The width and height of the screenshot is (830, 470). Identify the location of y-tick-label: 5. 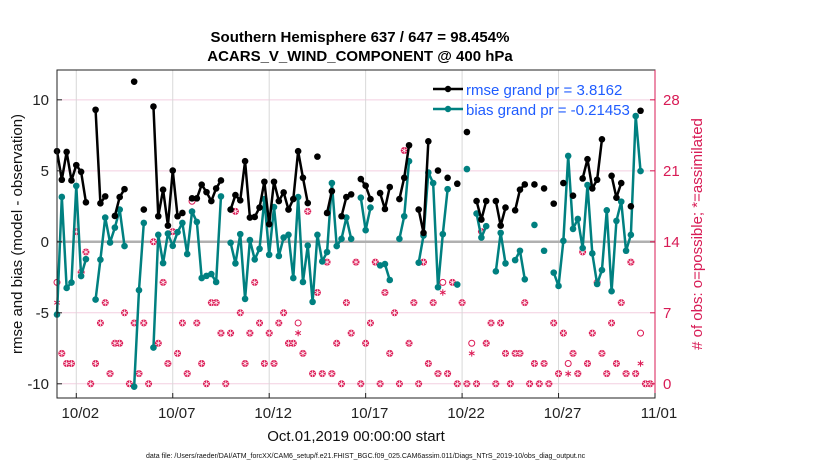
(45, 171).